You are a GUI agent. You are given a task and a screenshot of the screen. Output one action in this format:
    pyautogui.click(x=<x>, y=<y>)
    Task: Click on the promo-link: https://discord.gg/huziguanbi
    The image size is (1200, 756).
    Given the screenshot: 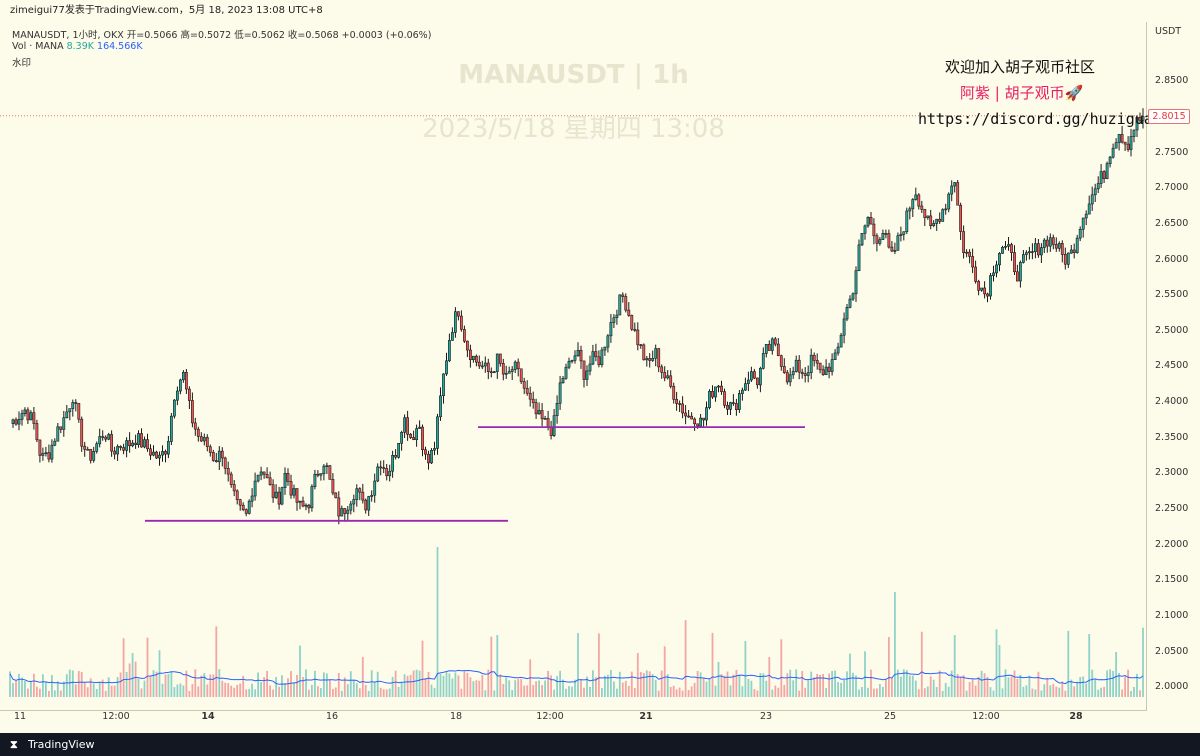 What is the action you would take?
    pyautogui.click(x=1049, y=119)
    